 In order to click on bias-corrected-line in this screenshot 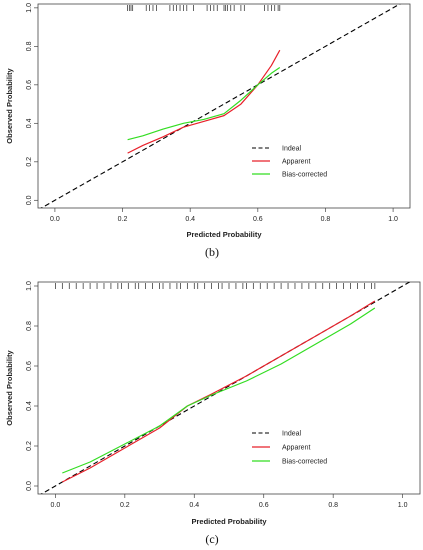, I will do `click(204, 104)`.